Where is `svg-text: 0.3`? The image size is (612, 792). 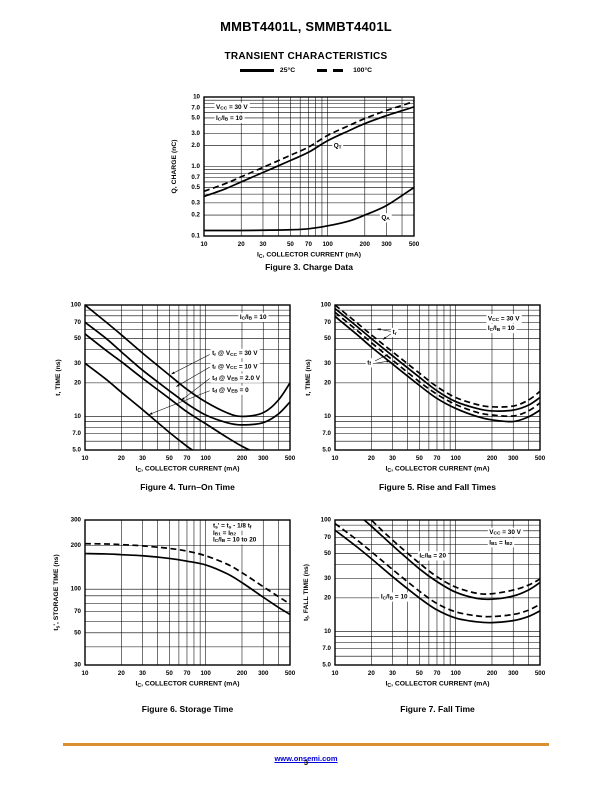
svg-text: 0.3 is located at coordinates (195, 202).